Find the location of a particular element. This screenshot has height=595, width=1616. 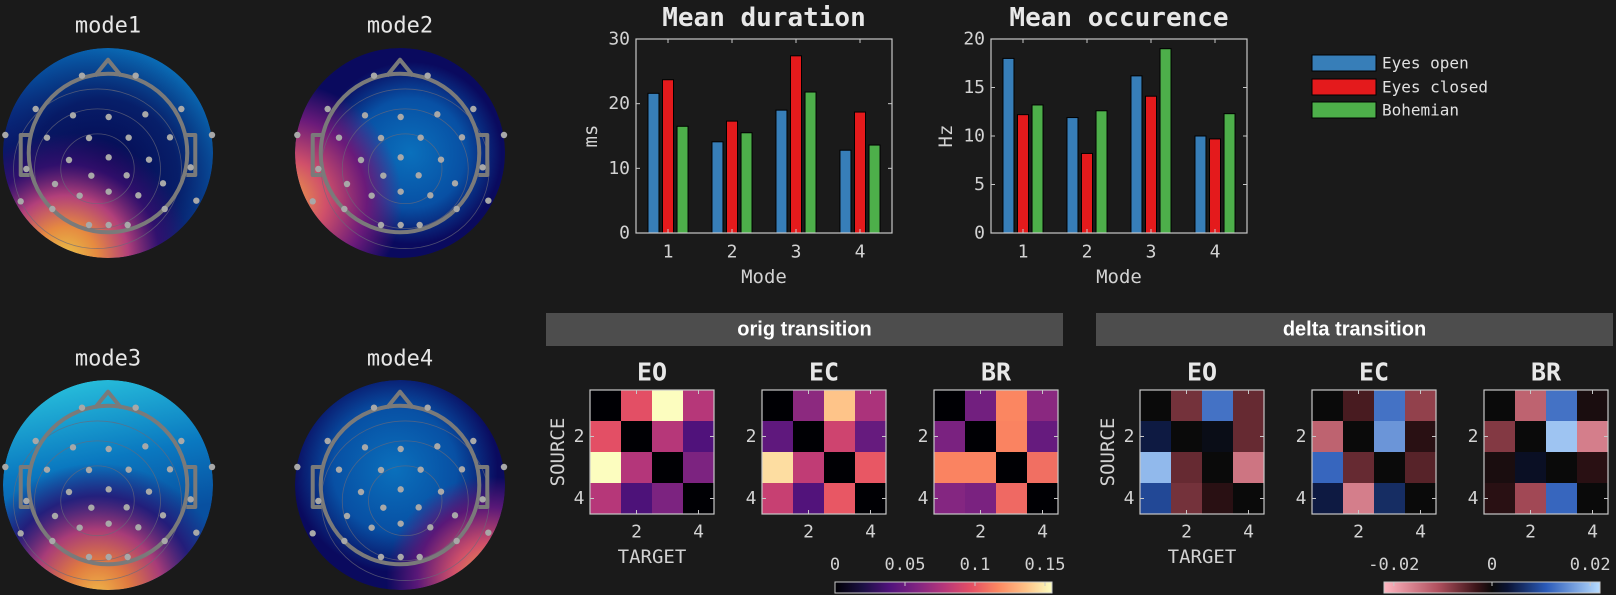

x-axis-label: Mode is located at coordinates (764, 277).